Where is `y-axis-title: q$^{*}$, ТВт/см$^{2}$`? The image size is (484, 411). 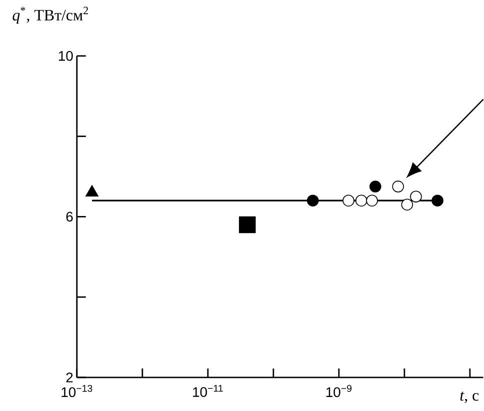 y-axis-title: q$^{*}$, ТВт/см$^{2}$ is located at coordinates (50, 15).